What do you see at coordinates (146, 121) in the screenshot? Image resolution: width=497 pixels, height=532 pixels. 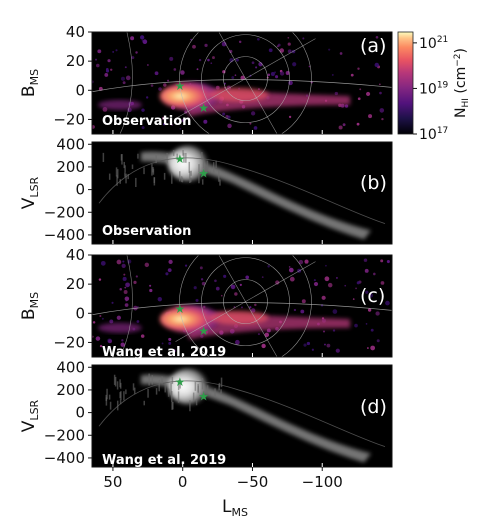 I see `panel-a-annotation: Observation` at bounding box center [146, 121].